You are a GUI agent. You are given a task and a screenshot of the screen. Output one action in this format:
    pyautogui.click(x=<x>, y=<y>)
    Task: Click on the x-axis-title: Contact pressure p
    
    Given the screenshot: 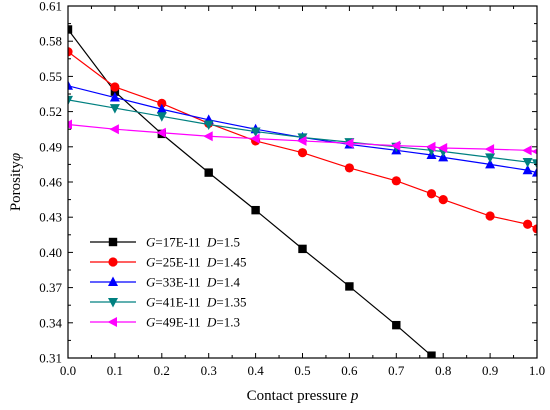 What is the action you would take?
    pyautogui.click(x=303, y=396)
    